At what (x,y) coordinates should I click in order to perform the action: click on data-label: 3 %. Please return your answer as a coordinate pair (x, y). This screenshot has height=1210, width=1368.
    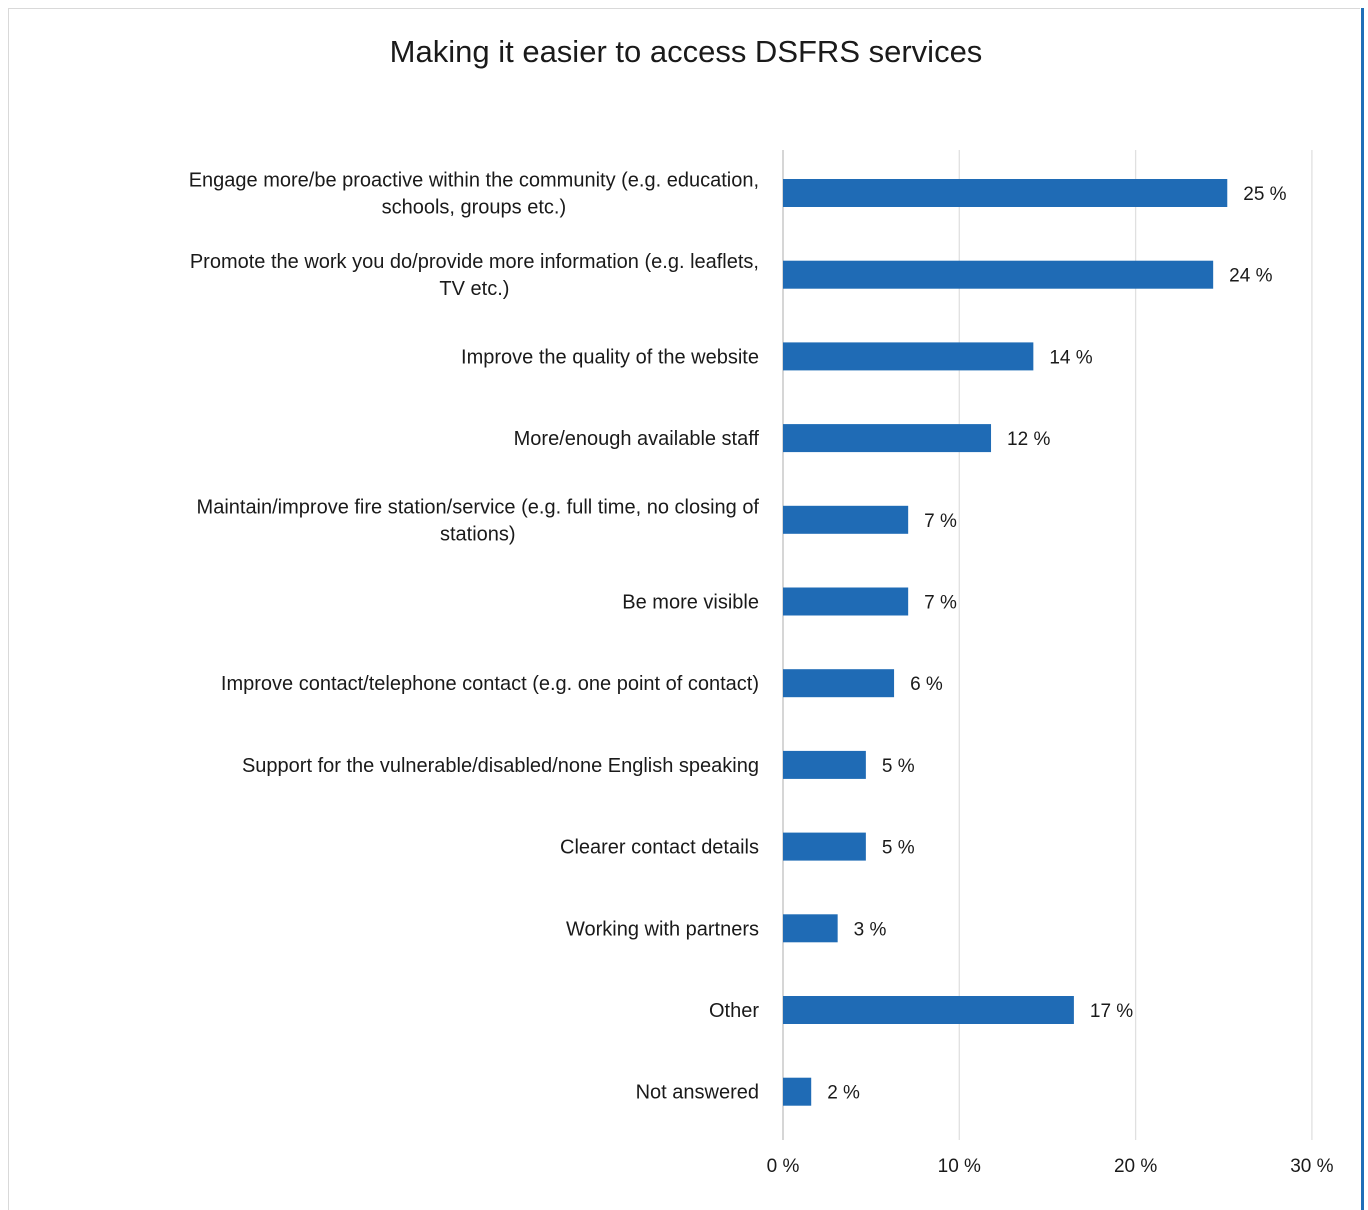
    Looking at the image, I should click on (870, 929).